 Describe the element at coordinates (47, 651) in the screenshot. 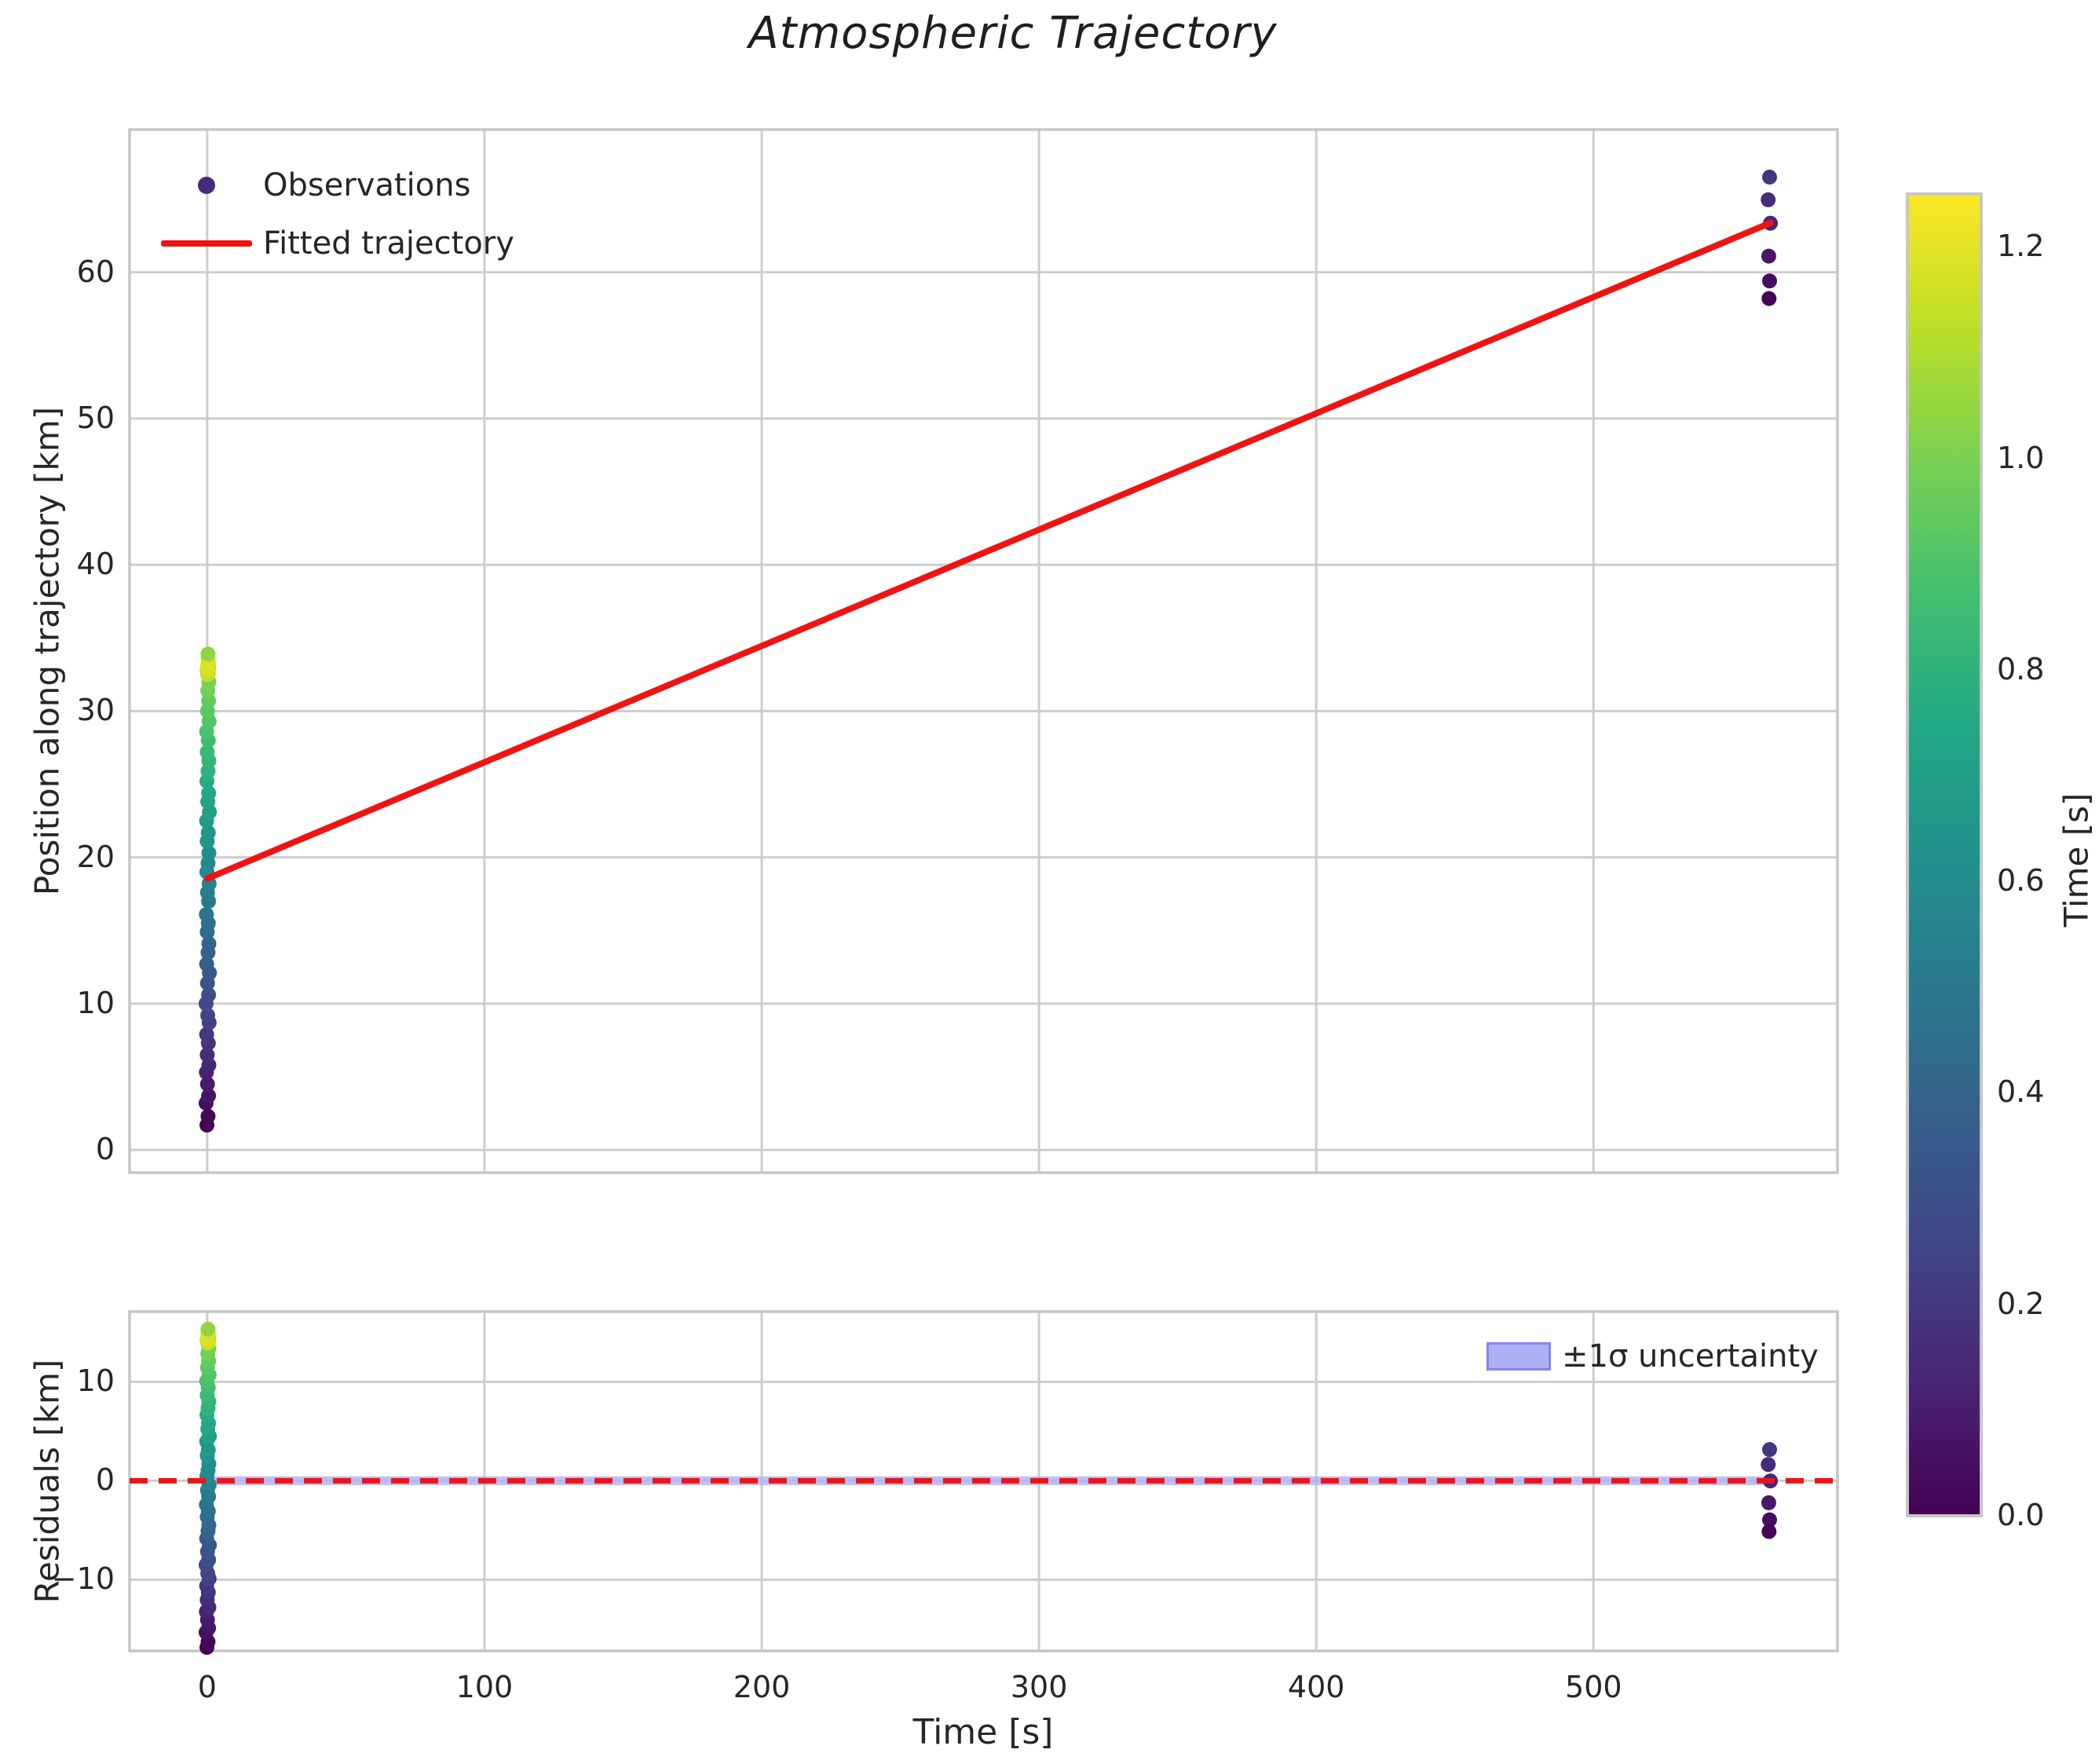

I see `top-y-axis-label: Position along trajectory [km]` at that location.